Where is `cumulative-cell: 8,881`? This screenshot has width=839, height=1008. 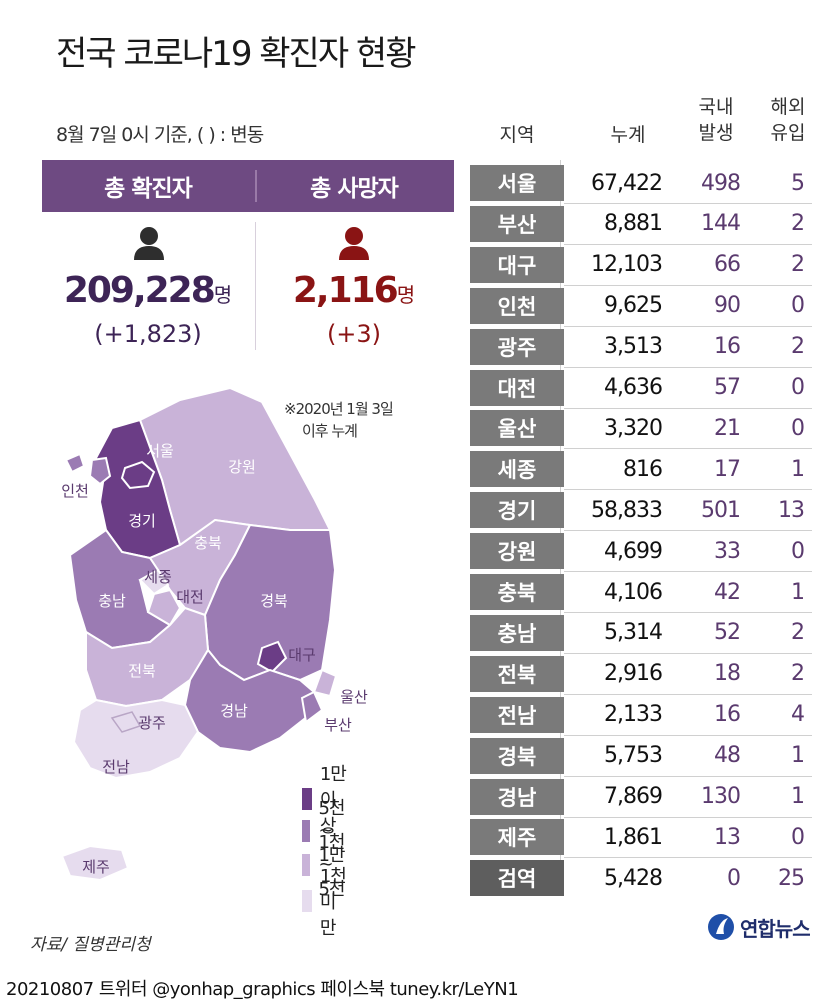
cumulative-cell: 8,881 is located at coordinates (633, 224).